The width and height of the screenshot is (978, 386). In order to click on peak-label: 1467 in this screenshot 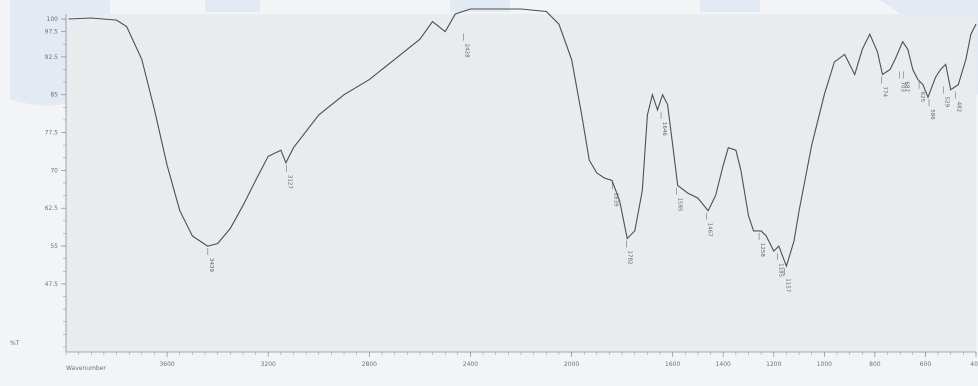, I will do `click(709, 230)`.